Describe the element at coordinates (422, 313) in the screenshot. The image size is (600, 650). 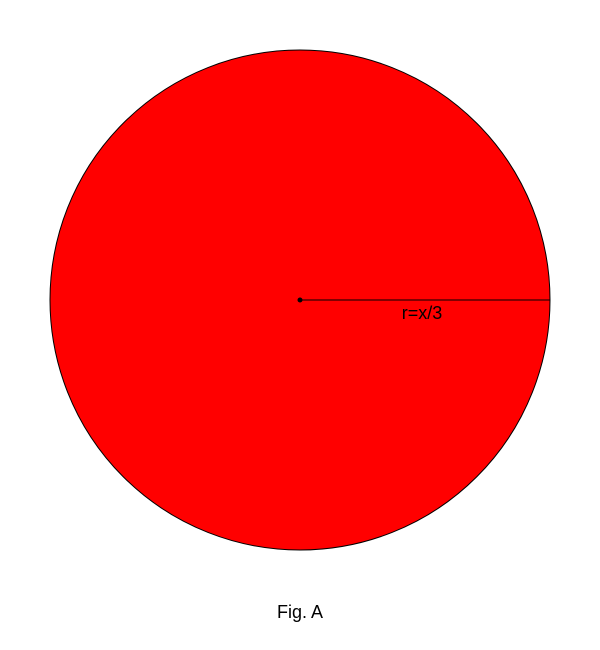
I see `radius-label: r=x/3` at that location.